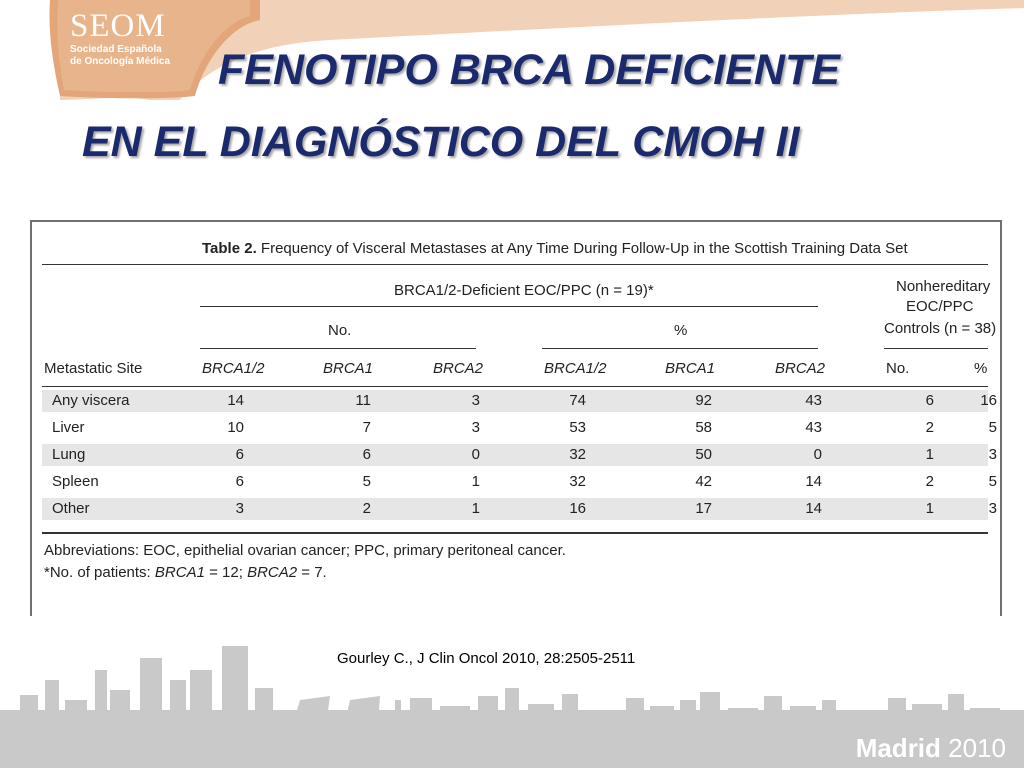 The height and width of the screenshot is (768, 1024). What do you see at coordinates (71, 508) in the screenshot?
I see `row-site-label: Other` at bounding box center [71, 508].